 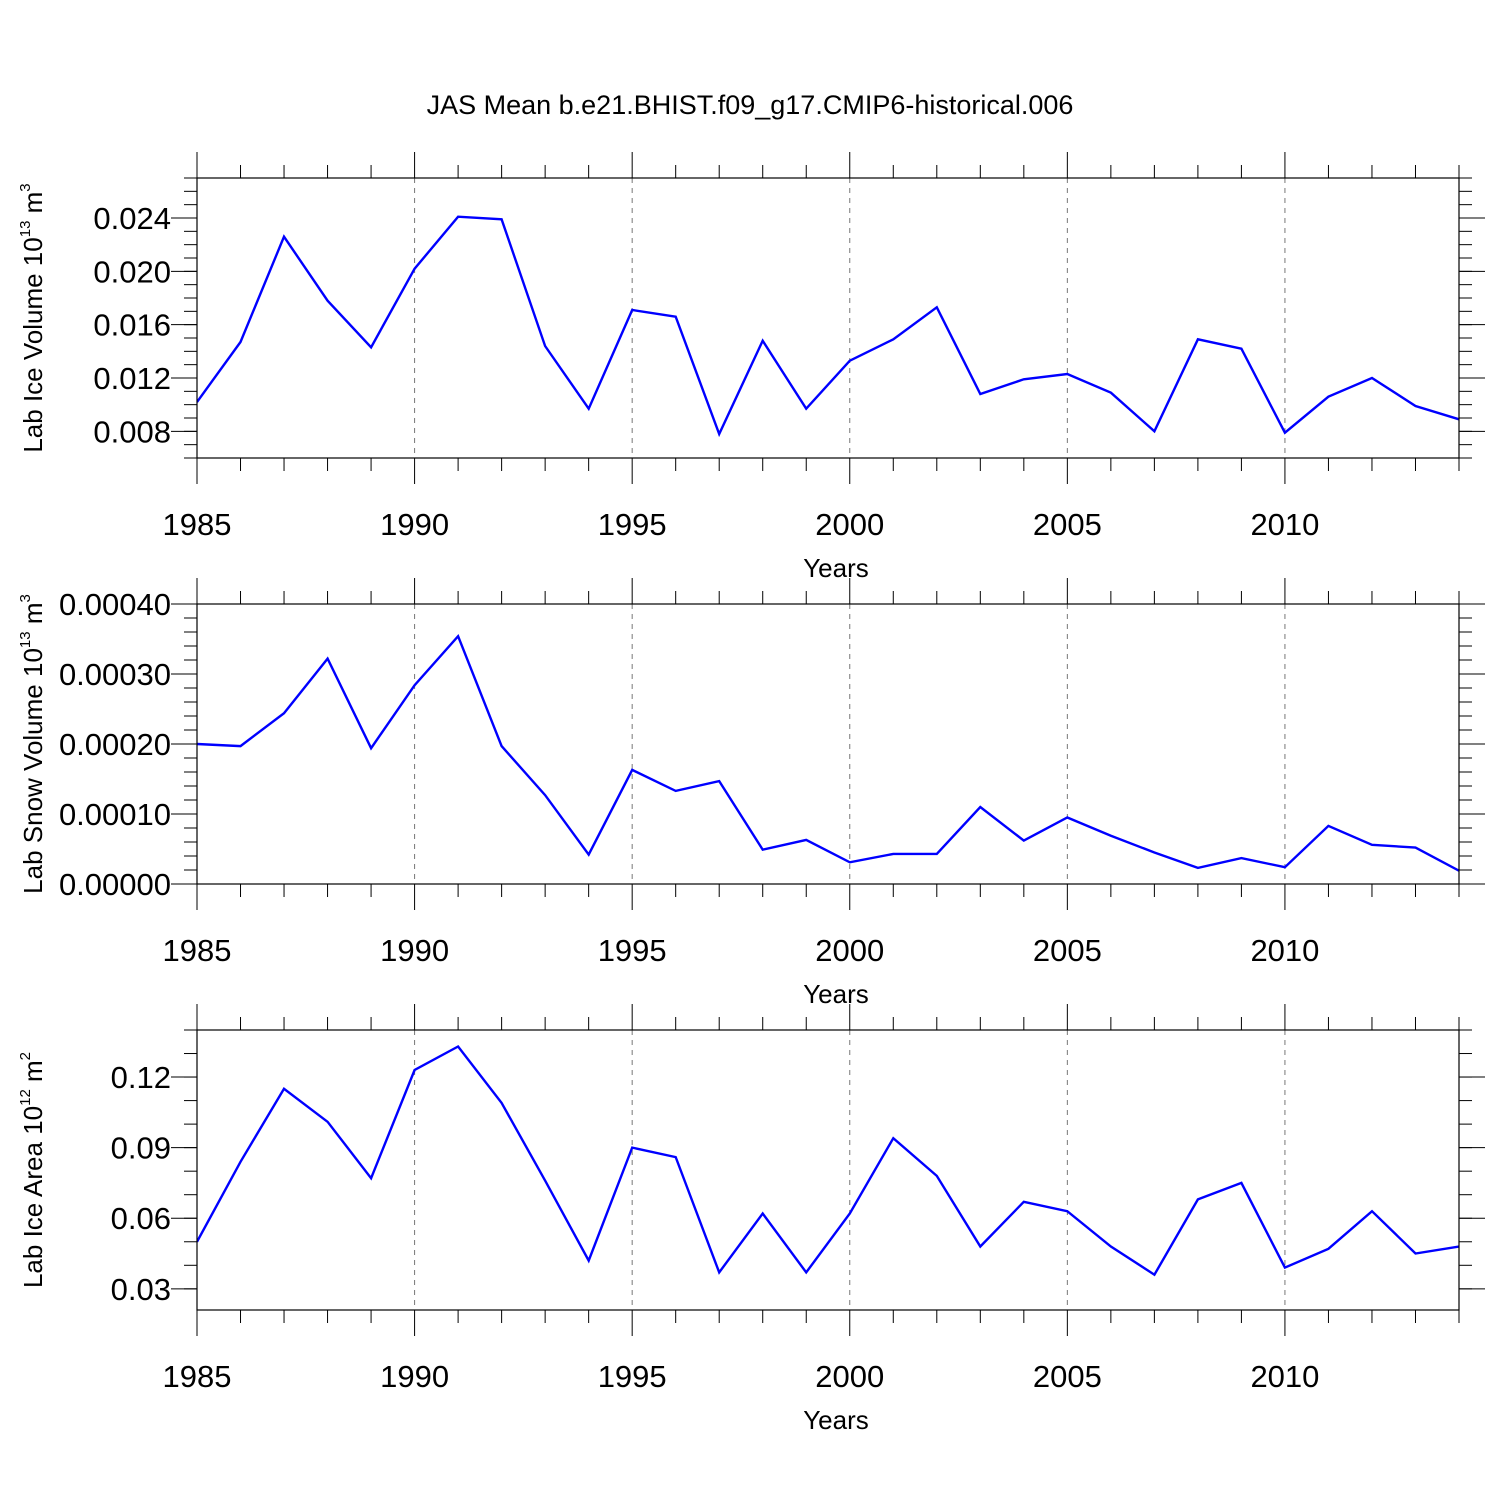 I want to click on y-tick-label: 0.00020, so click(x=115, y=744).